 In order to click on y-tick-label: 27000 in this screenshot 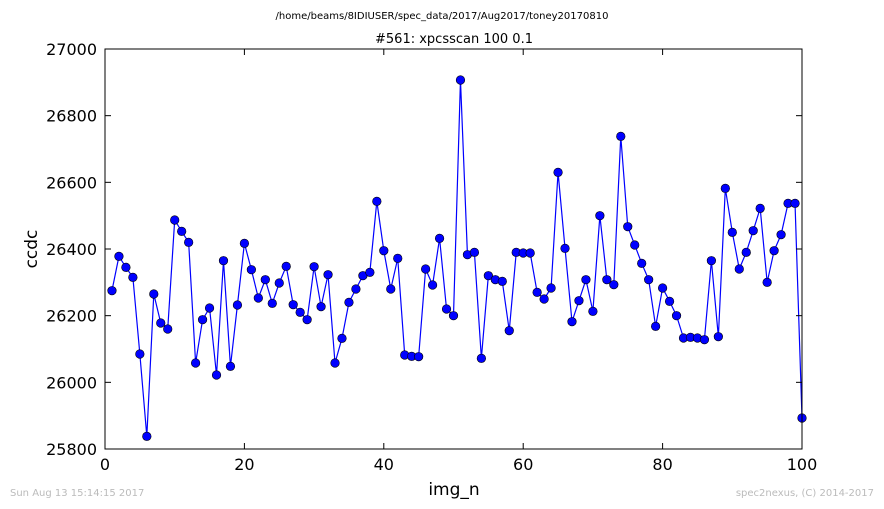, I will do `click(71, 49)`.